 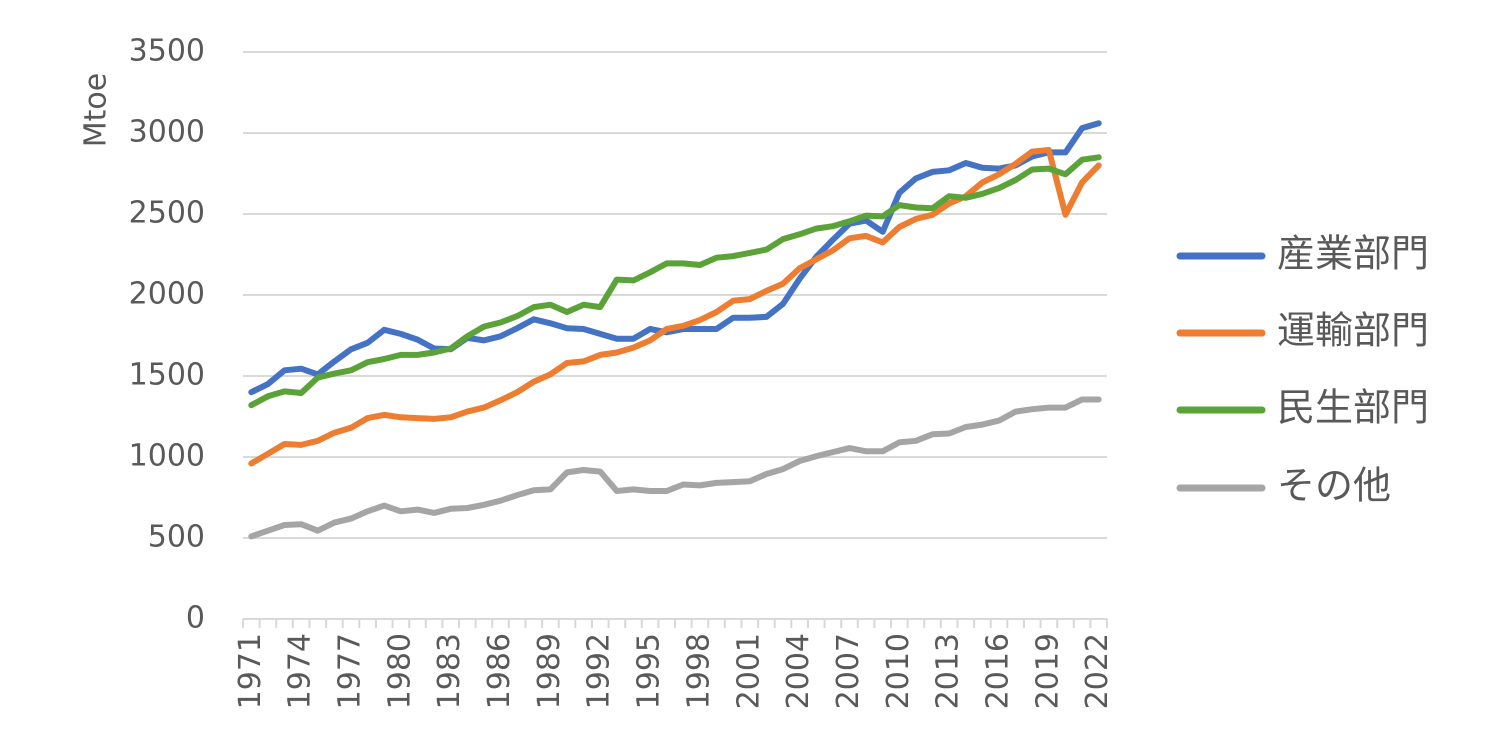 What do you see at coordinates (1353, 408) in the screenshot?
I see `legend-label: 民生部門` at bounding box center [1353, 408].